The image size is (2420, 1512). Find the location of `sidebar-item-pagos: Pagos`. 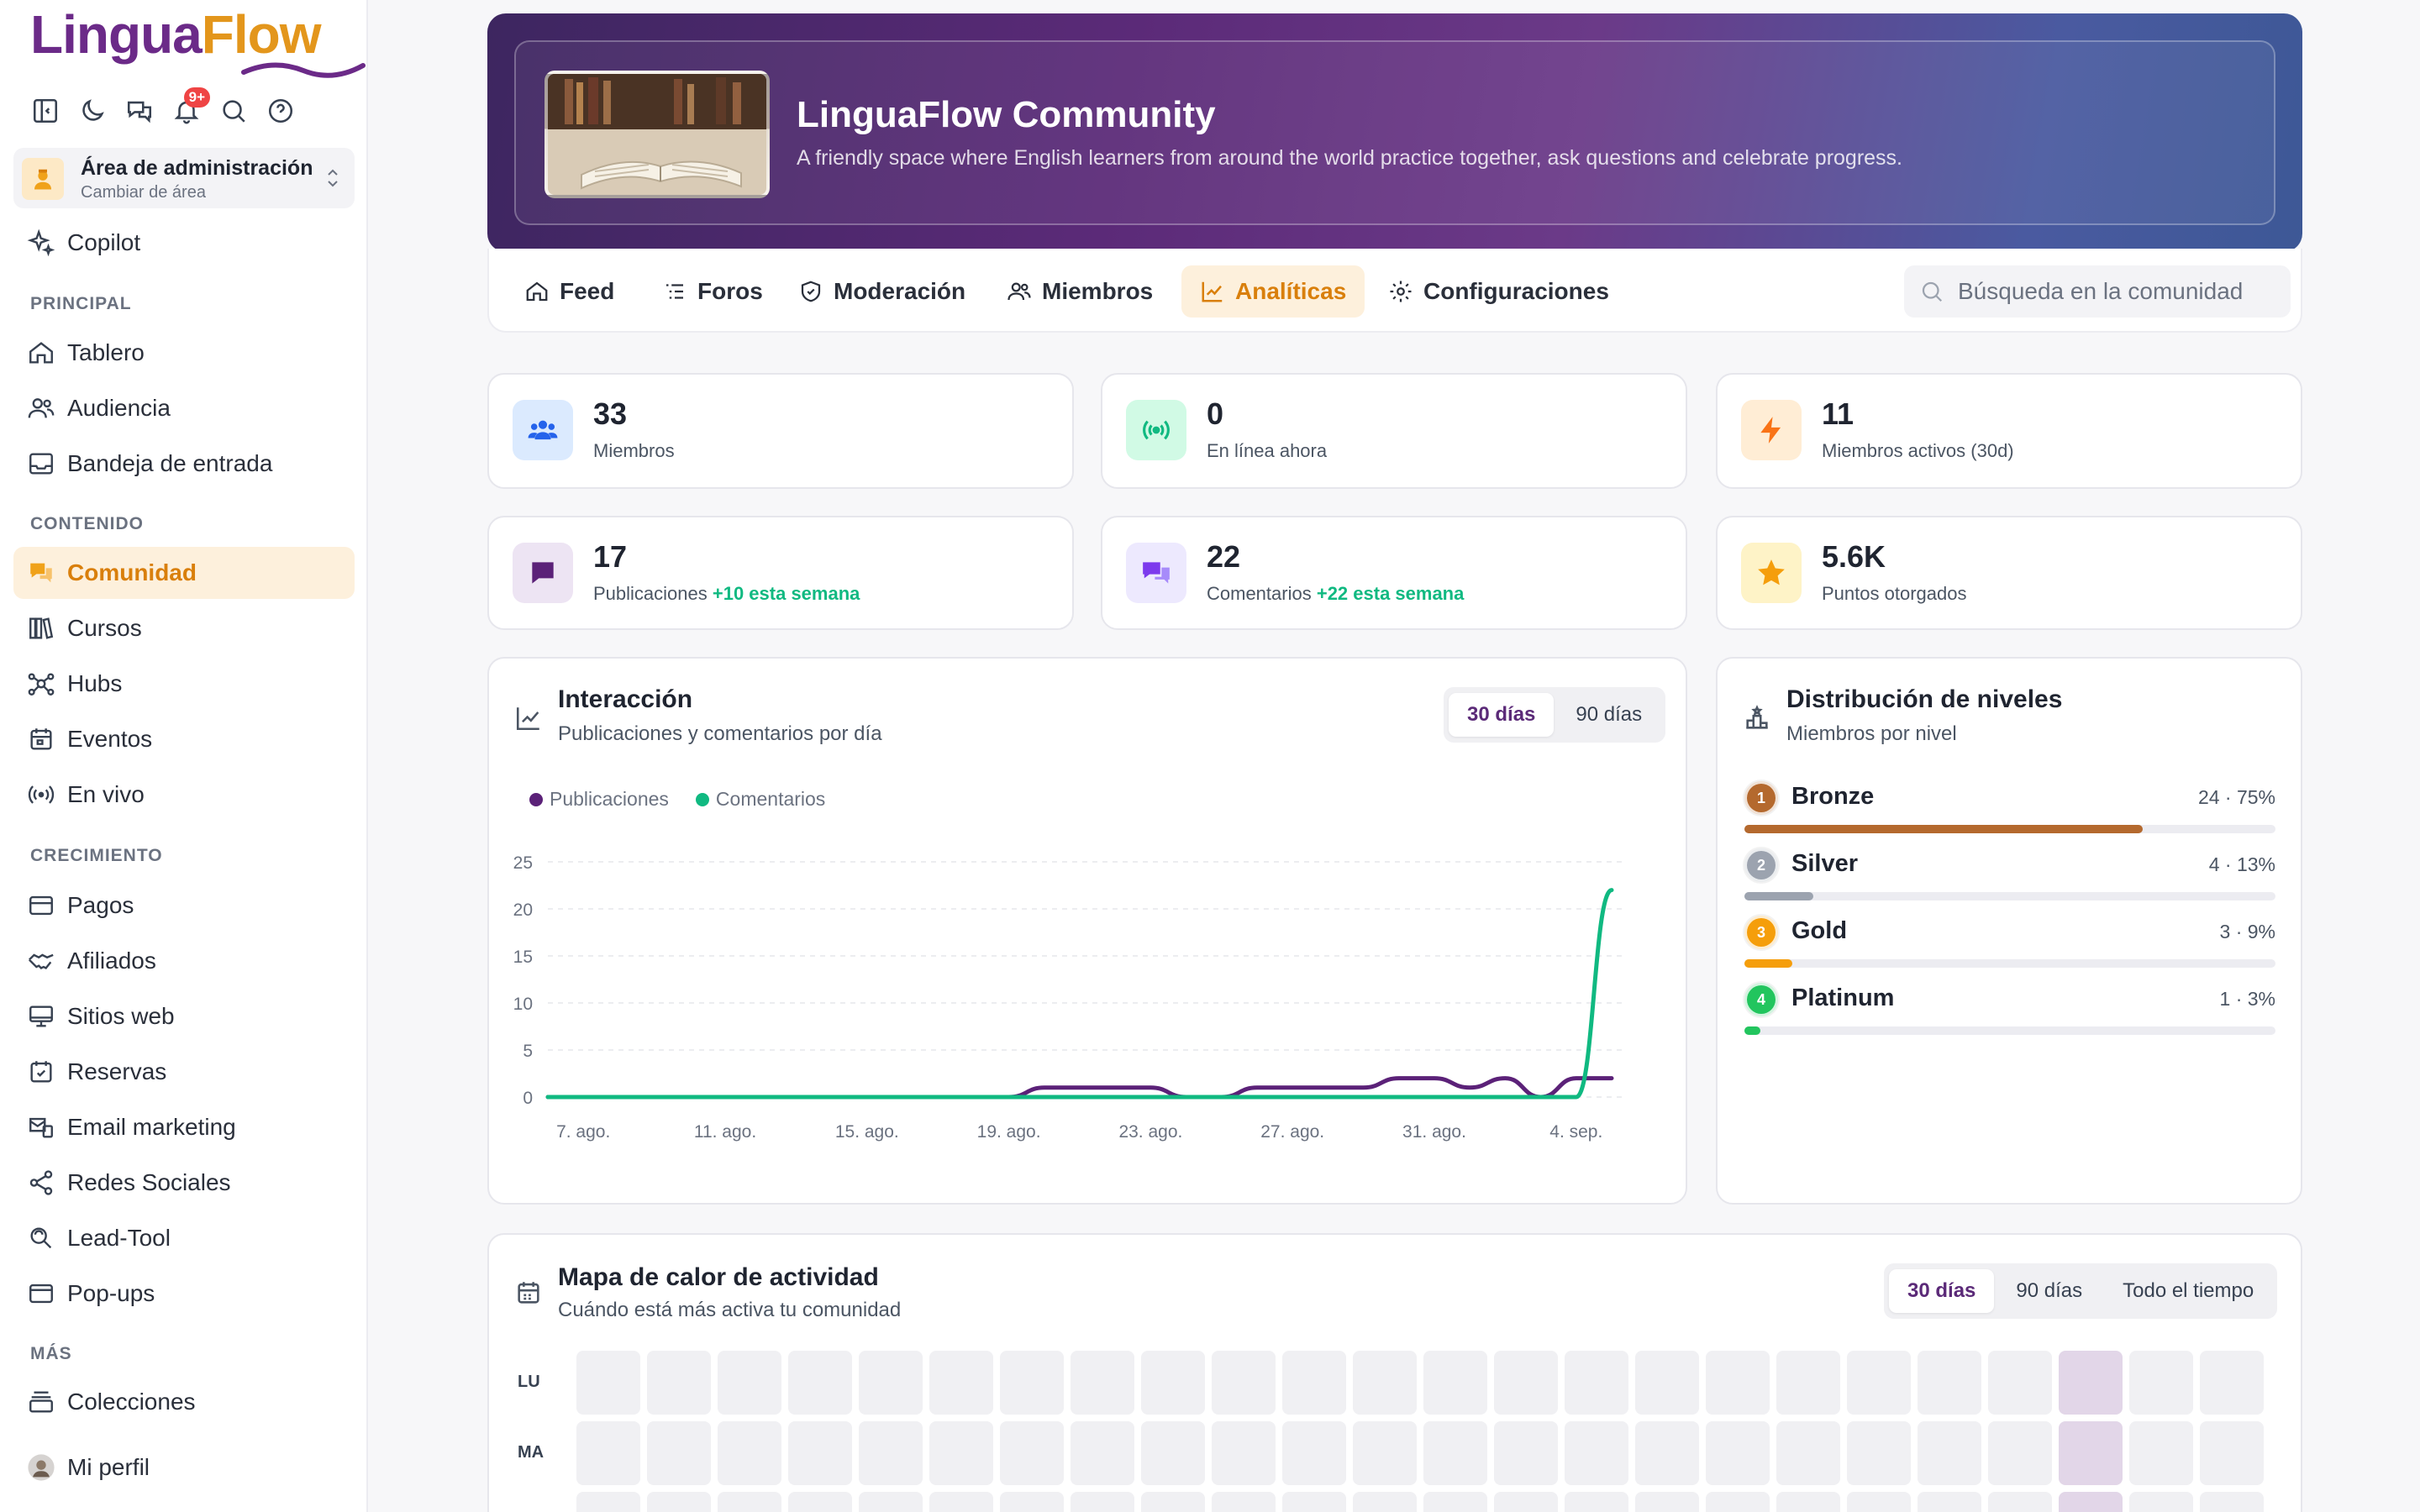

sidebar-item-pagos: Pagos is located at coordinates (184, 905).